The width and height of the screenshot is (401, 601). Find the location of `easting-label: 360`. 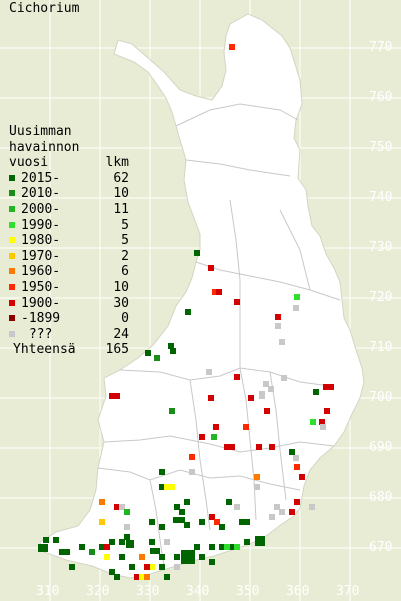

easting-label: 360 is located at coordinates (298, 591).